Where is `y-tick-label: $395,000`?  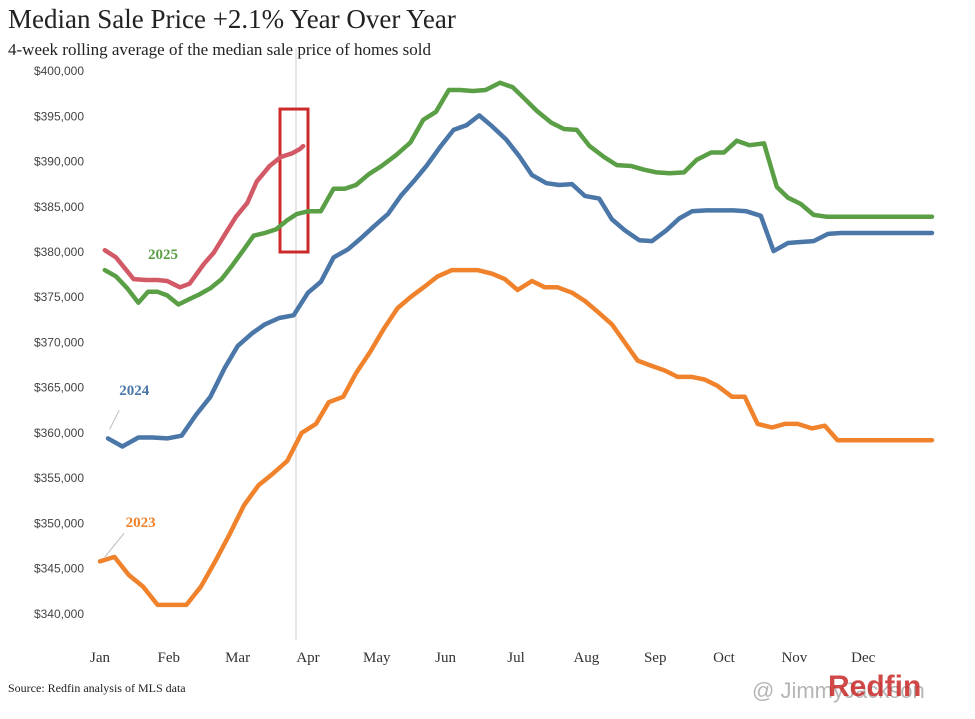
y-tick-label: $395,000 is located at coordinates (59, 116).